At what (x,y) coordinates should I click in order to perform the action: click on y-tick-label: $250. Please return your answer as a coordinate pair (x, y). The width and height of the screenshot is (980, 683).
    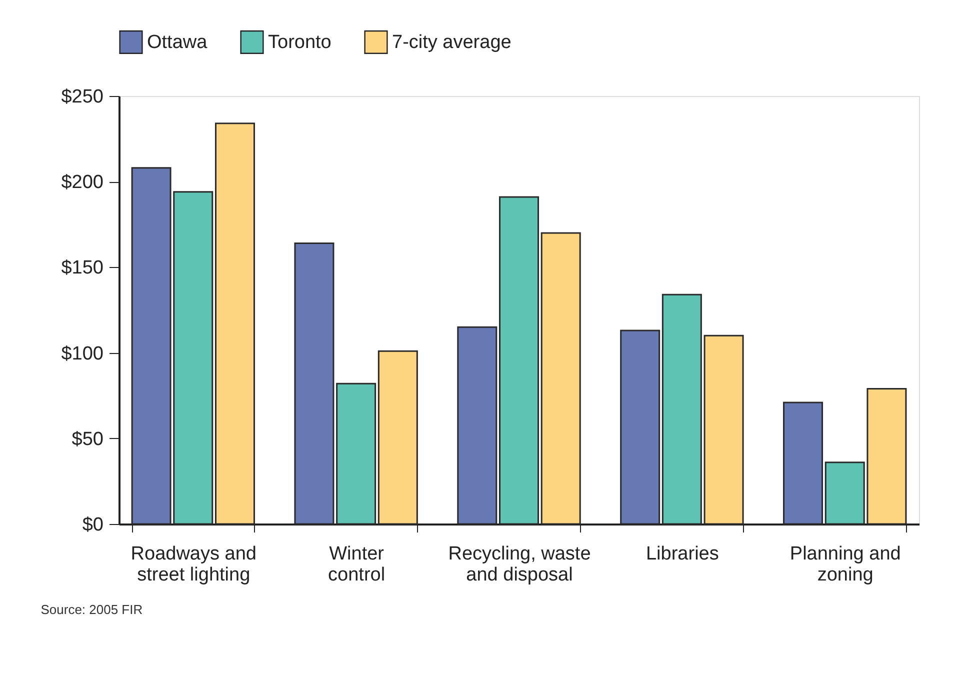
    Looking at the image, I should click on (82, 97).